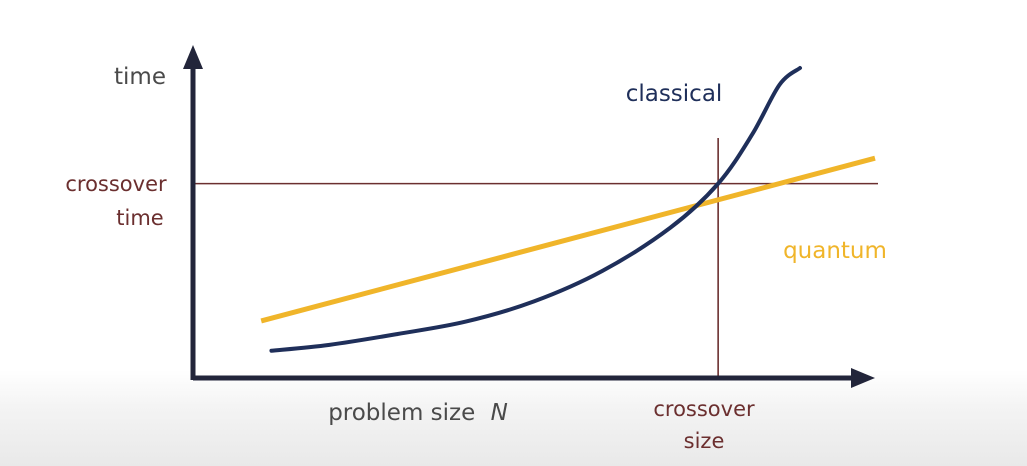 Image resolution: width=1027 pixels, height=466 pixels. What do you see at coordinates (704, 409) in the screenshot?
I see `crossover-size-label-line1: crossover` at bounding box center [704, 409].